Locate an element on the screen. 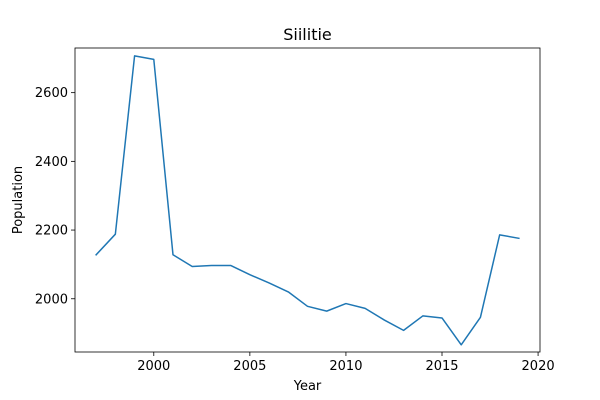  y-tick-label: 2000 is located at coordinates (51, 299).